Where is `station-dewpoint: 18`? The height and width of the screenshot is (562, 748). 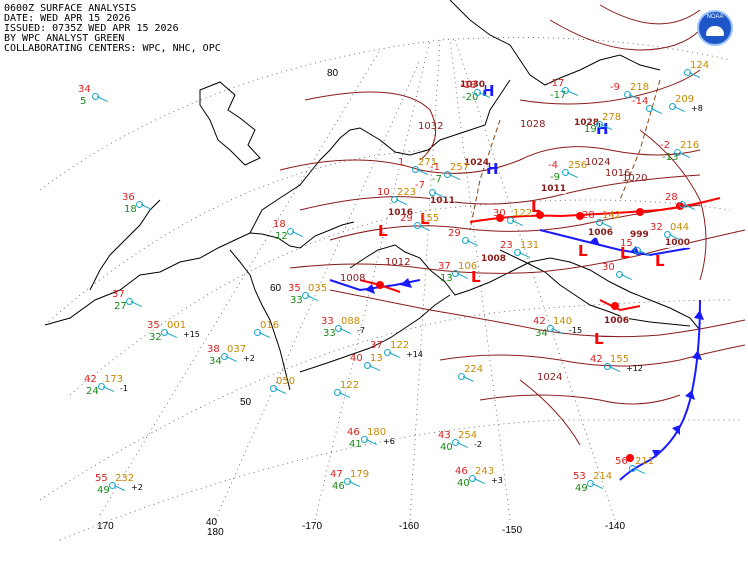 station-dewpoint: 18 is located at coordinates (130, 209).